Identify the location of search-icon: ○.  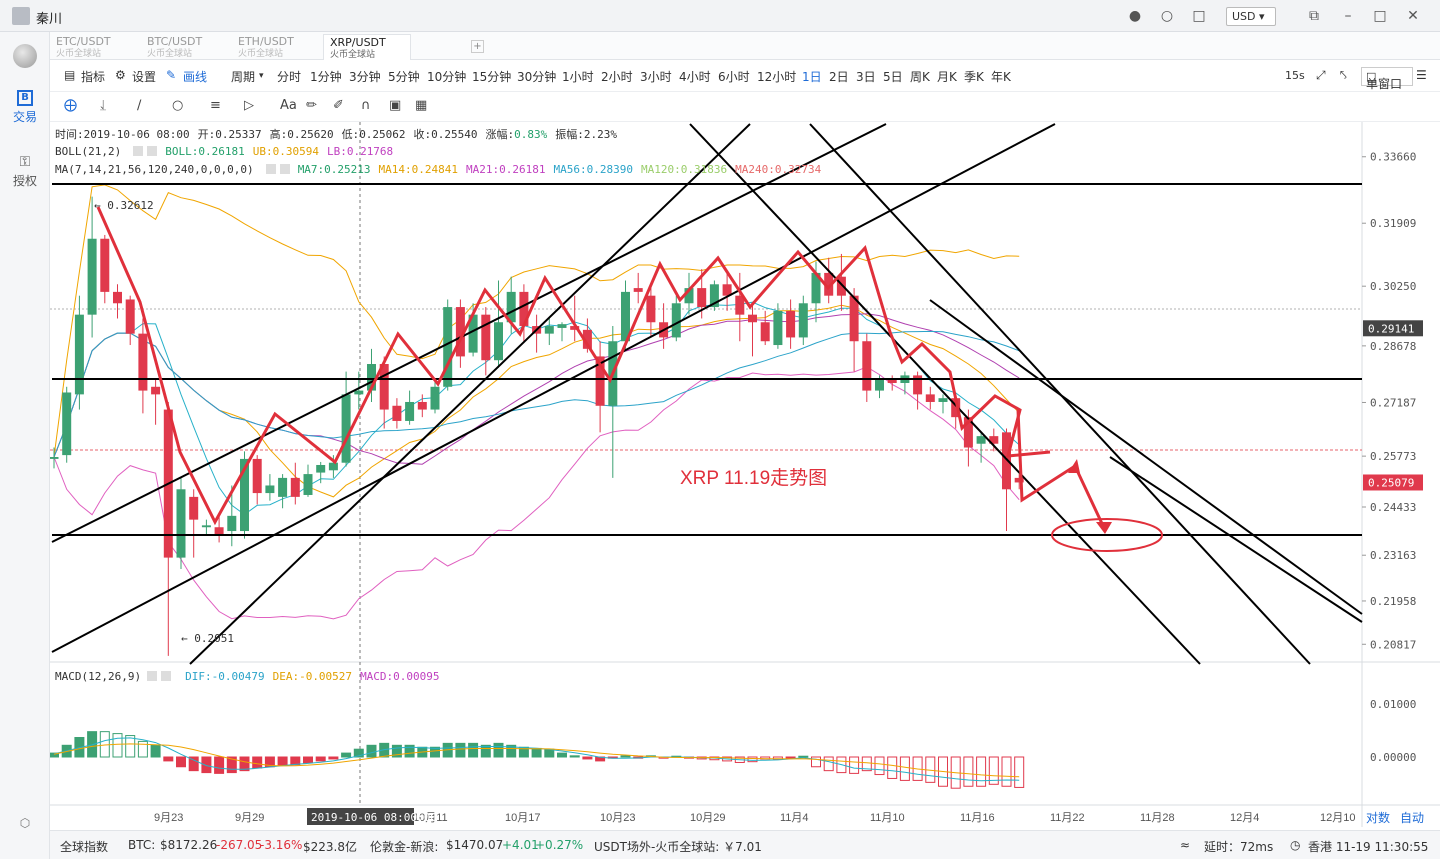
(1167, 16).